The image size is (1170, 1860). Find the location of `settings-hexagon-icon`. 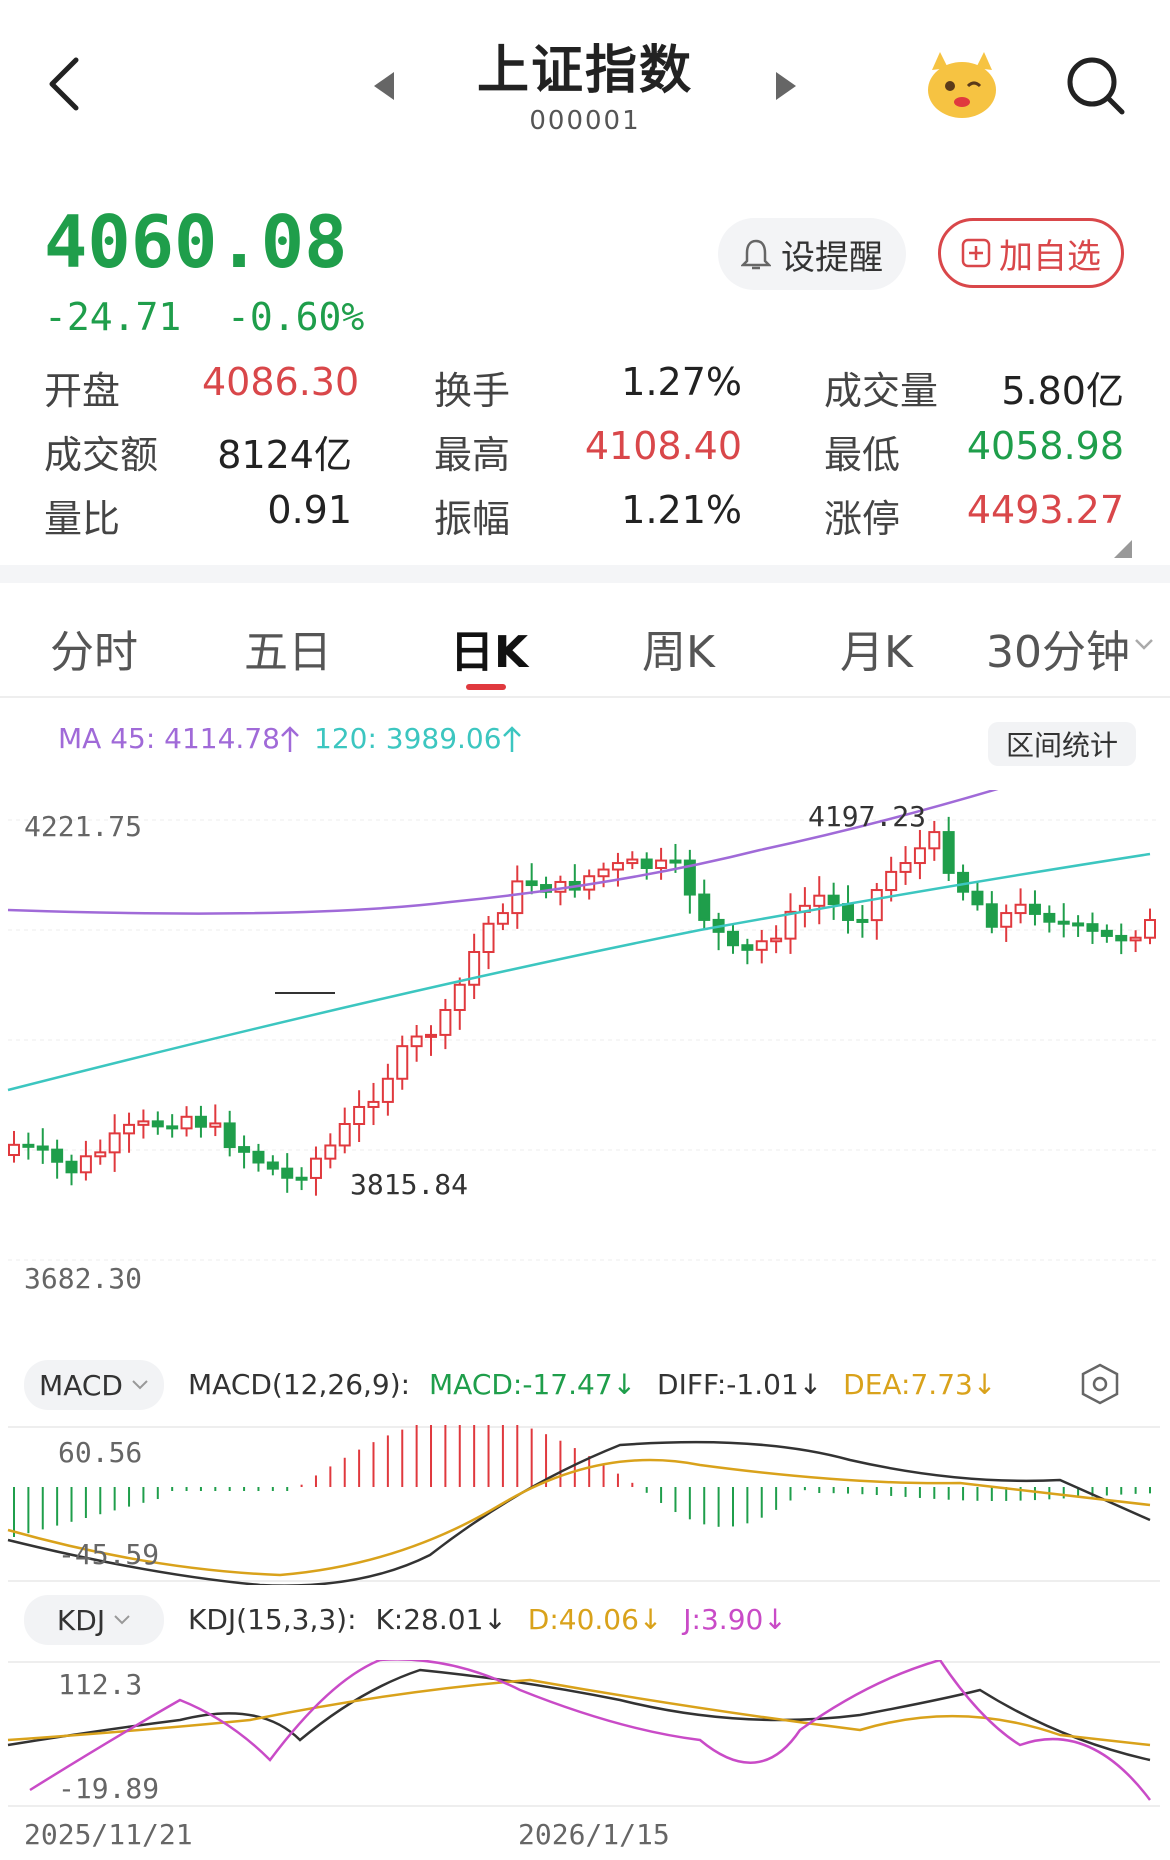

settings-hexagon-icon is located at coordinates (1100, 1384).